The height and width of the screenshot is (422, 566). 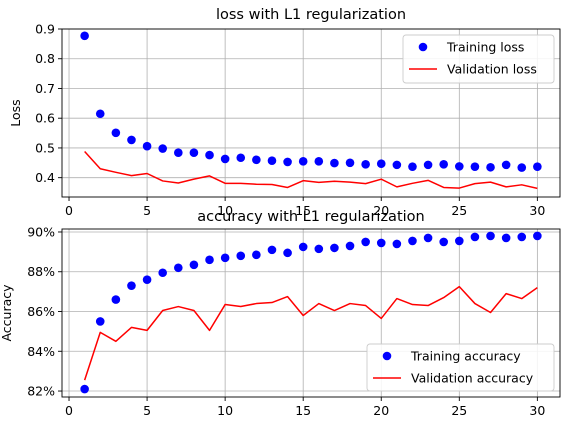 What do you see at coordinates (45, 147) in the screenshot?
I see `y-tick-label: 0.5` at bounding box center [45, 147].